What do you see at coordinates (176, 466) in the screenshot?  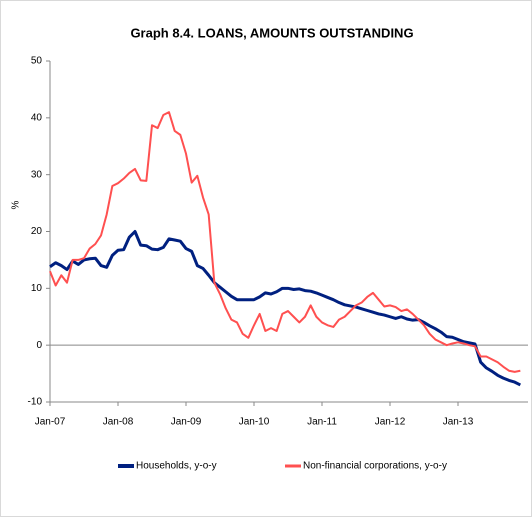 I see `legend-label: Households, y-o-y` at bounding box center [176, 466].